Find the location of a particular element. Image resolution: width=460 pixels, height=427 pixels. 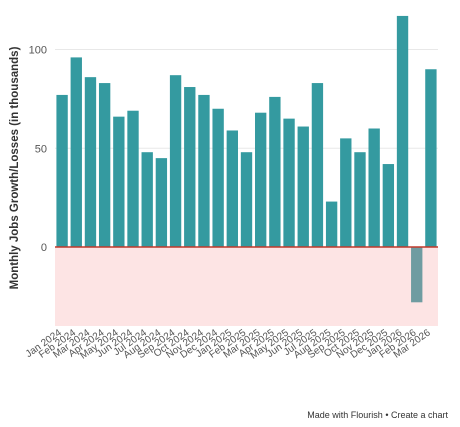

y-axis-ticks: 0 50 100 is located at coordinates (38, 150).